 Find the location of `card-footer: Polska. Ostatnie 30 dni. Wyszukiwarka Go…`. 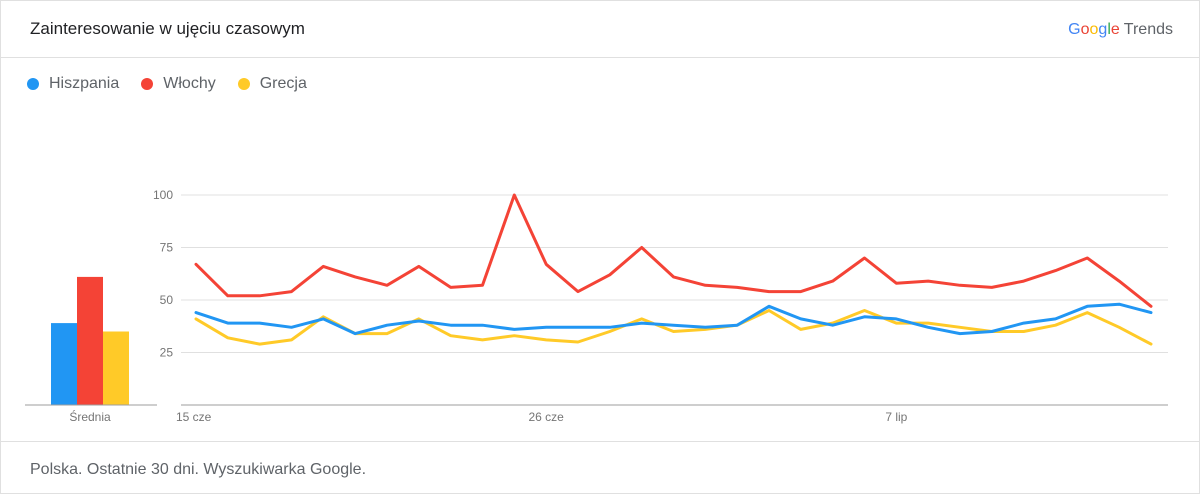

card-footer: Polska. Ostatnie 30 dni. Wyszukiwarka Go… is located at coordinates (600, 467).